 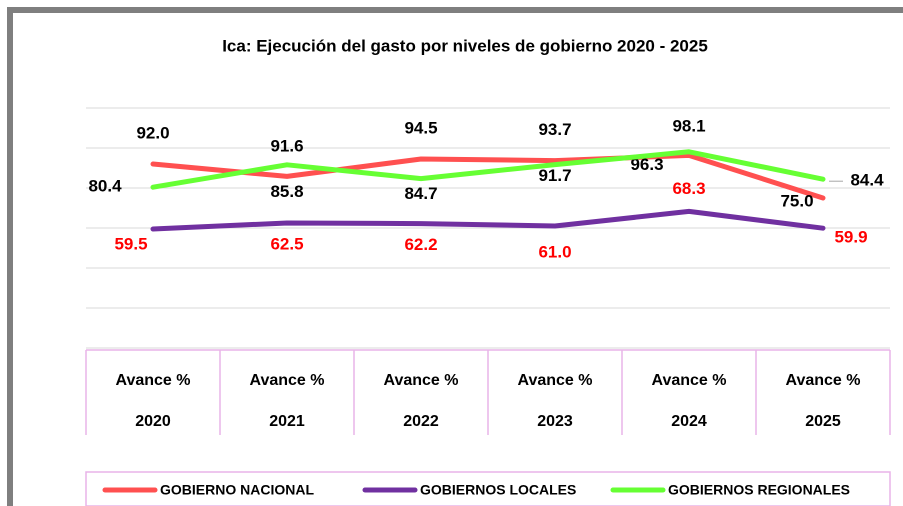 I want to click on x-tick-label: 2021, so click(x=287, y=421).